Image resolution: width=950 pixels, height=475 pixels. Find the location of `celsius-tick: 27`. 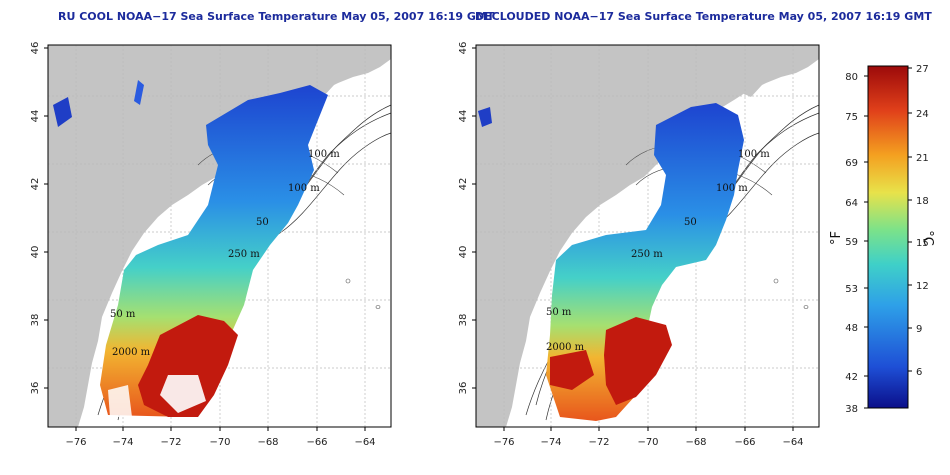

celsius-tick: 27 is located at coordinates (922, 69).